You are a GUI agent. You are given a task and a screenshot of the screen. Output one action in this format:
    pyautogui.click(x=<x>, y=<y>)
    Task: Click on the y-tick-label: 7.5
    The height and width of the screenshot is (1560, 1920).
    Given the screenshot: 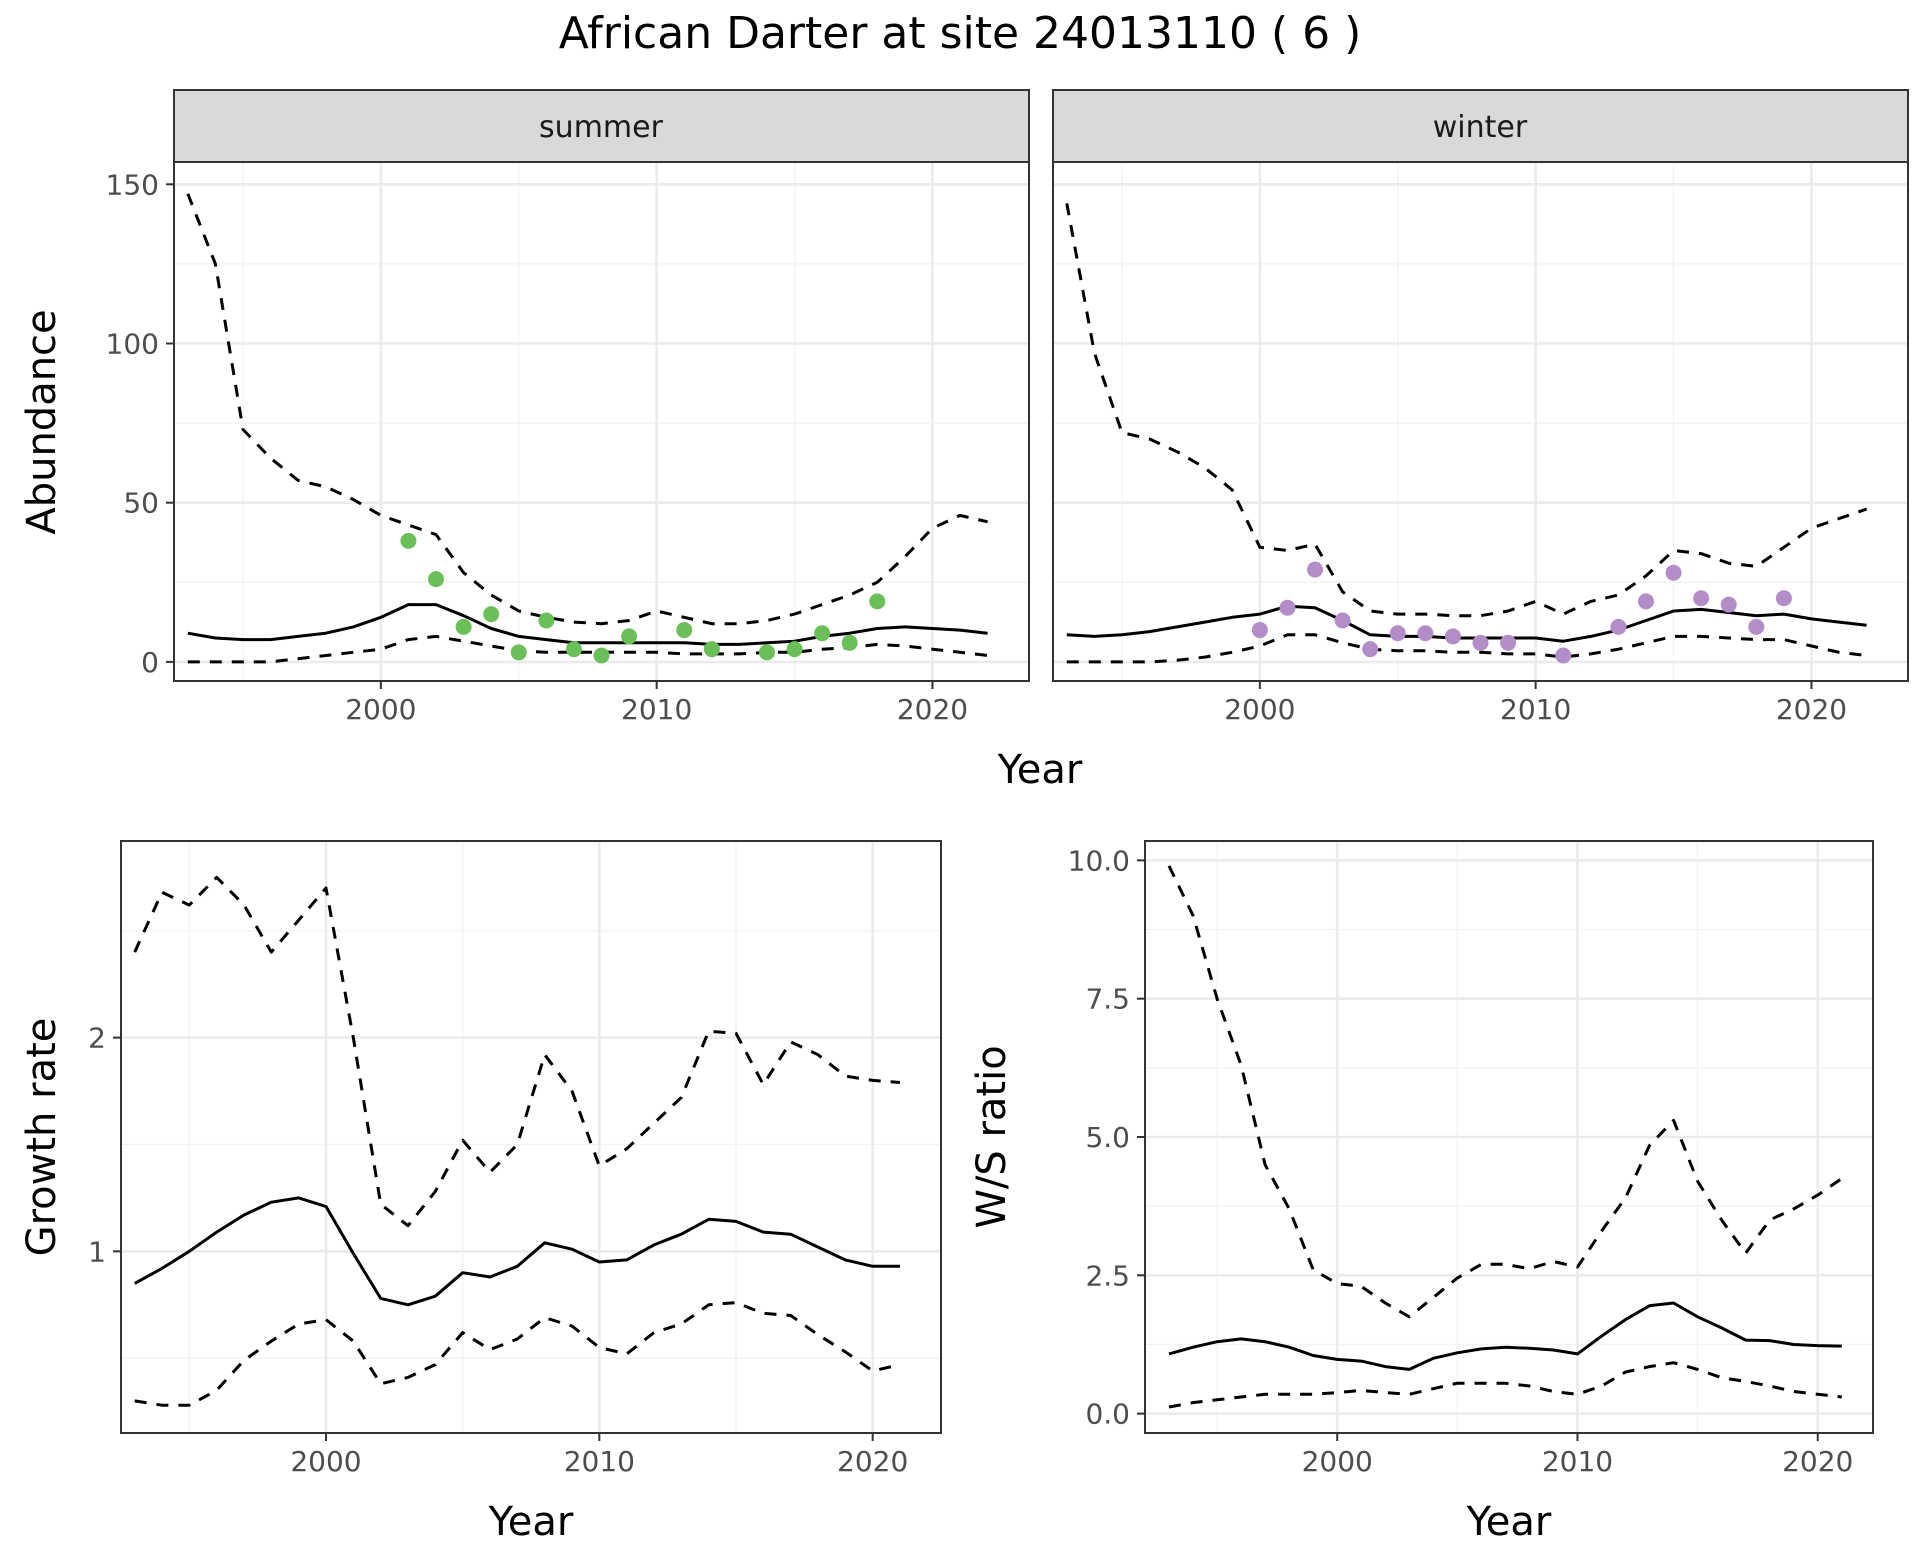 What is the action you would take?
    pyautogui.click(x=1107, y=999)
    